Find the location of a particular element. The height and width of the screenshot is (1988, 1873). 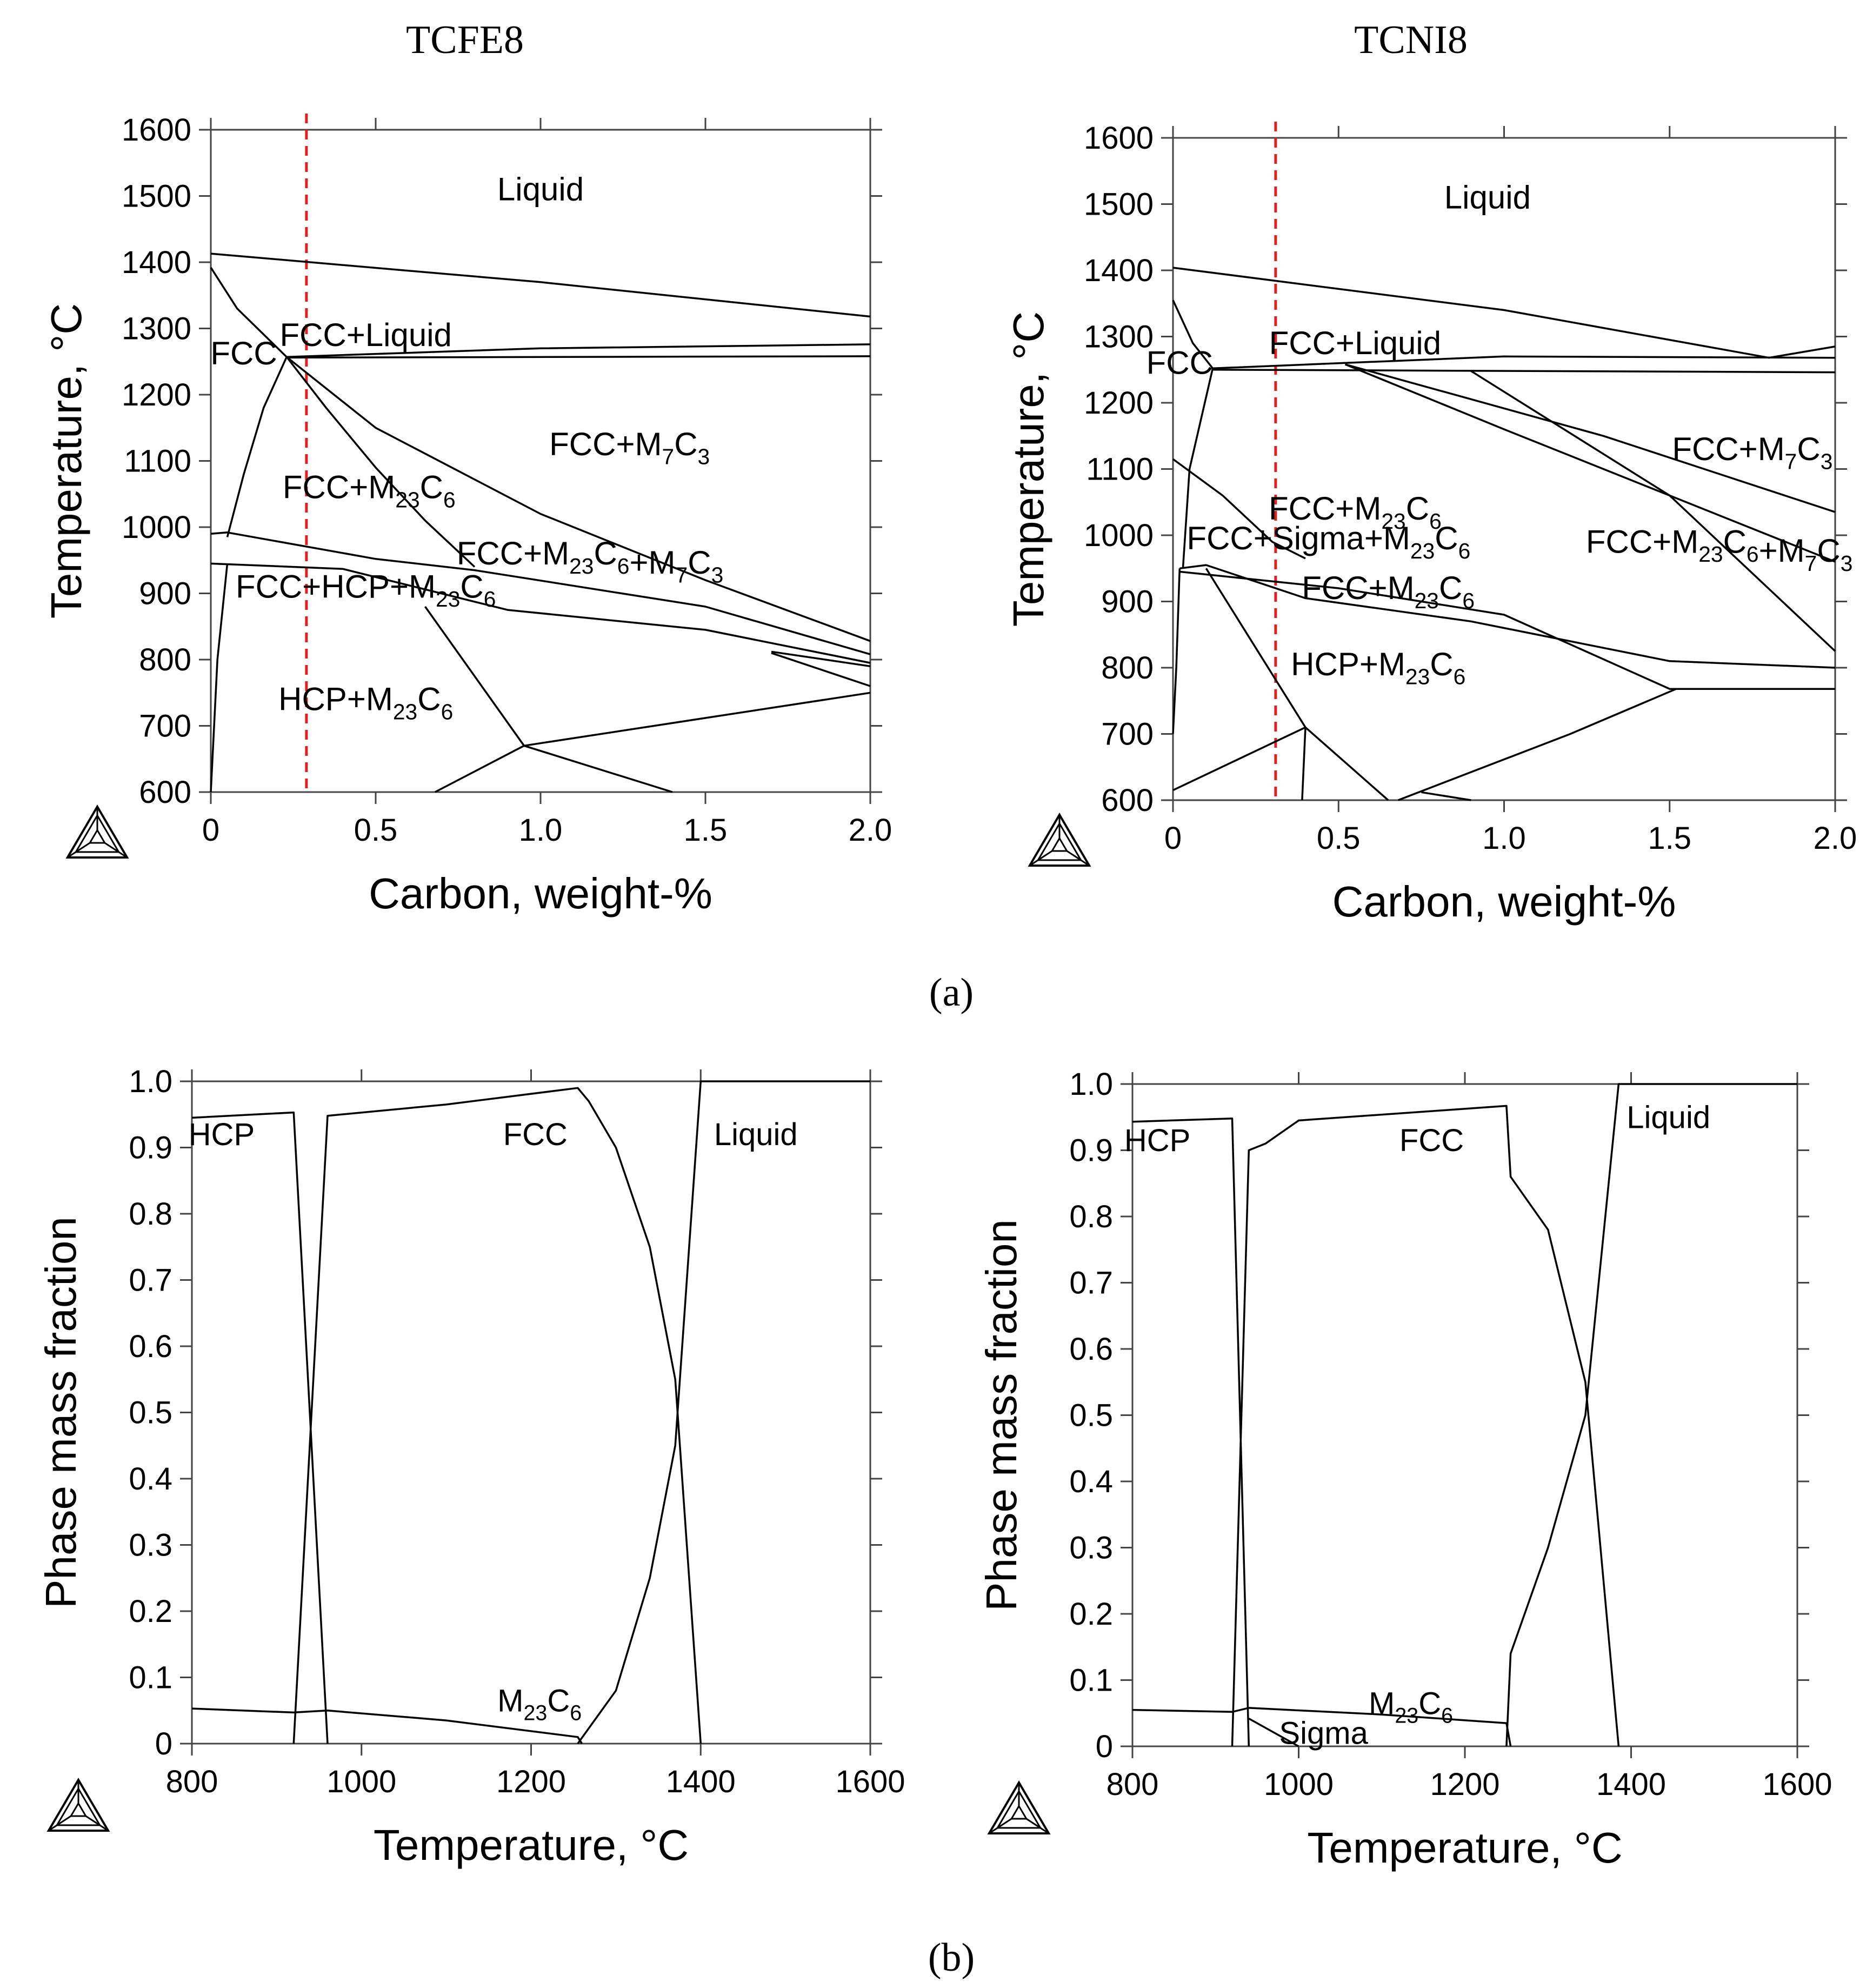

phase-label: FCC+Liquid is located at coordinates (1356, 343).